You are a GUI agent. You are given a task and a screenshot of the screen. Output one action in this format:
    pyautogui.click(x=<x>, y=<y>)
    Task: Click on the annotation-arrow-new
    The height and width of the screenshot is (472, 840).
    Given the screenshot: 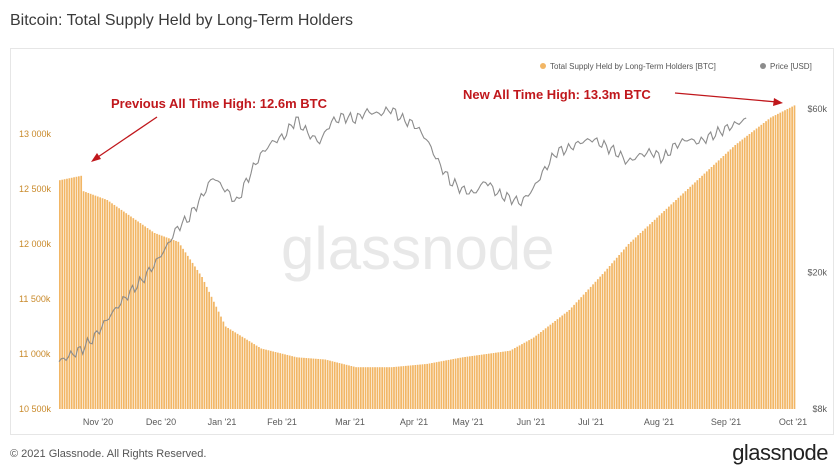 What is the action you would take?
    pyautogui.click(x=726, y=97)
    